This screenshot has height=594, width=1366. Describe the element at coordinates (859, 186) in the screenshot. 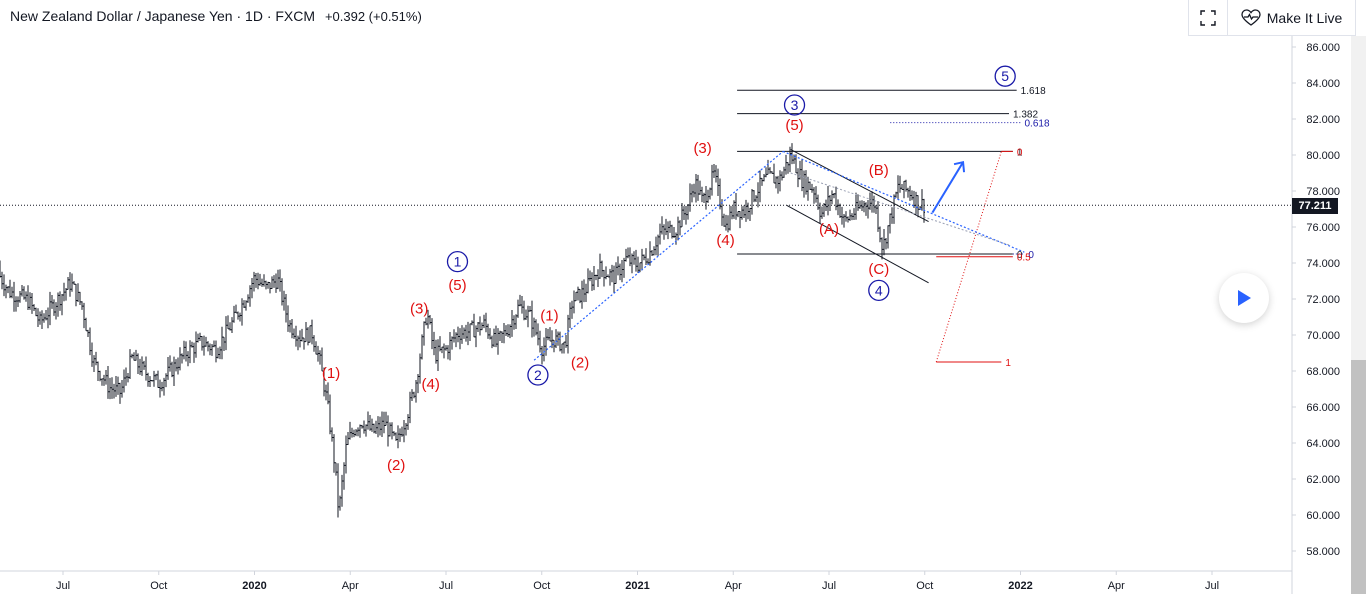

I see `channel-upper-line` at that location.